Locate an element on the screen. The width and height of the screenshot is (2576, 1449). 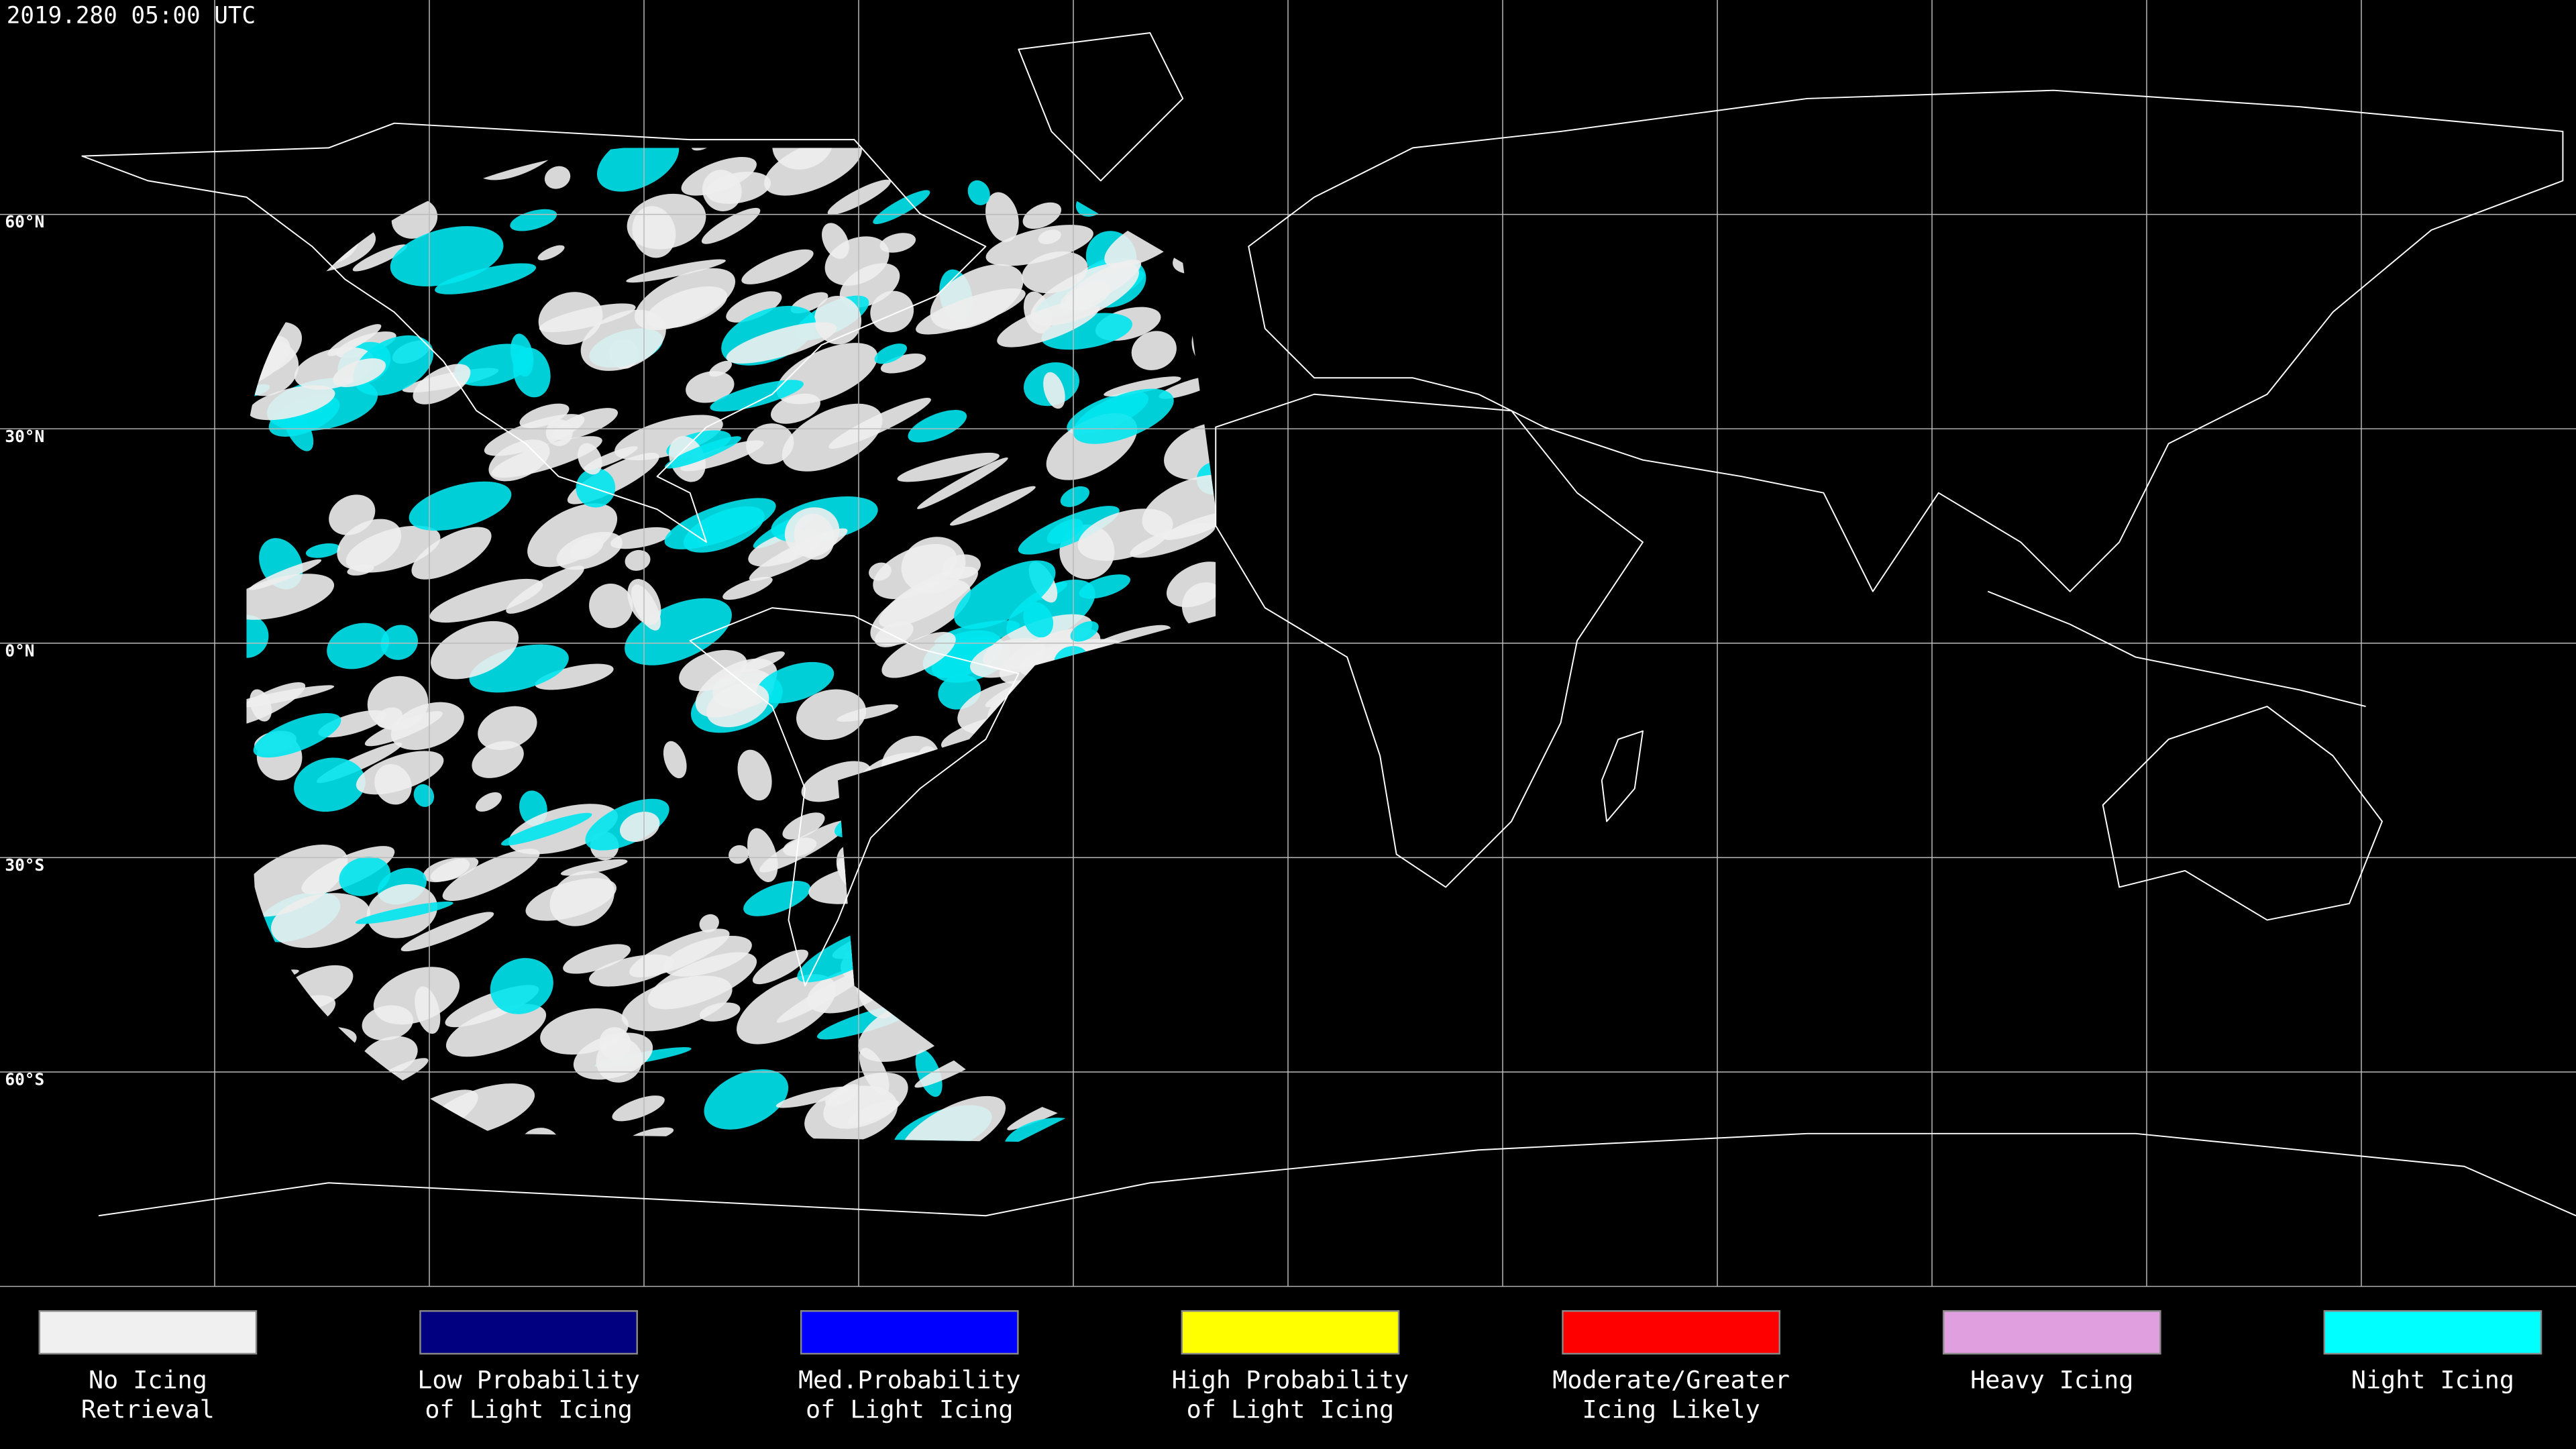
latitude-label: 0°N is located at coordinates (19, 650).